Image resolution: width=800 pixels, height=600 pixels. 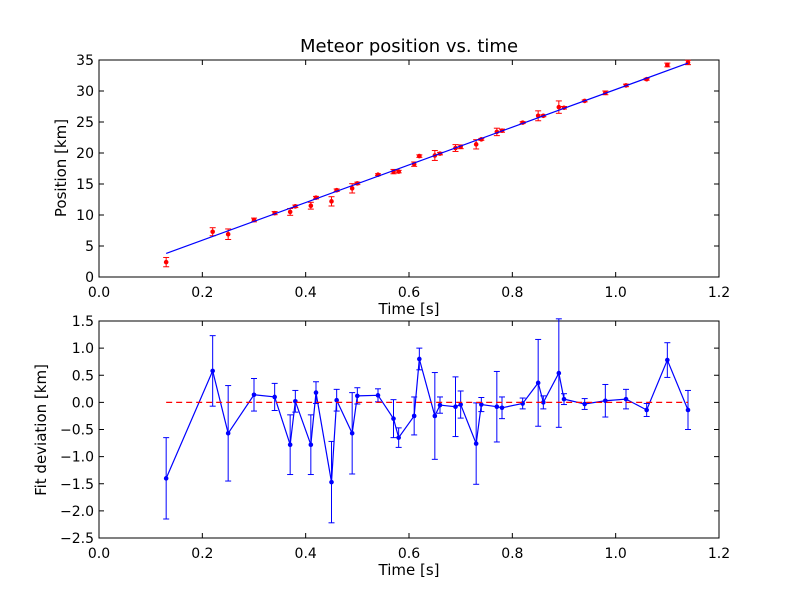 I want to click on y-tick-label: 1.5, so click(x=83, y=322).